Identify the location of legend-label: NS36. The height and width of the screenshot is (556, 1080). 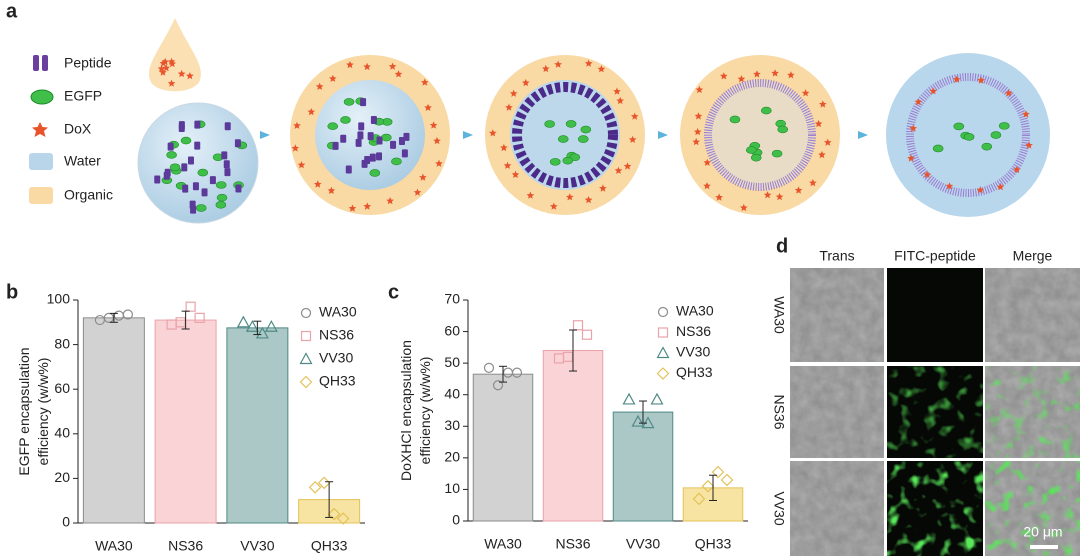
(336, 335).